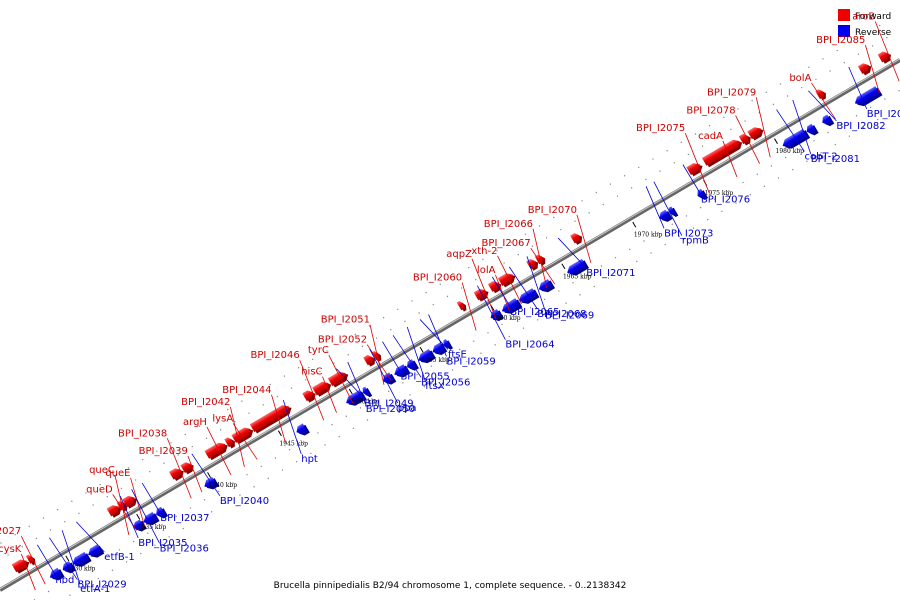 The image size is (900, 600). What do you see at coordinates (425, 356) in the screenshot?
I see `gene-arrow-ftsX` at bounding box center [425, 356].